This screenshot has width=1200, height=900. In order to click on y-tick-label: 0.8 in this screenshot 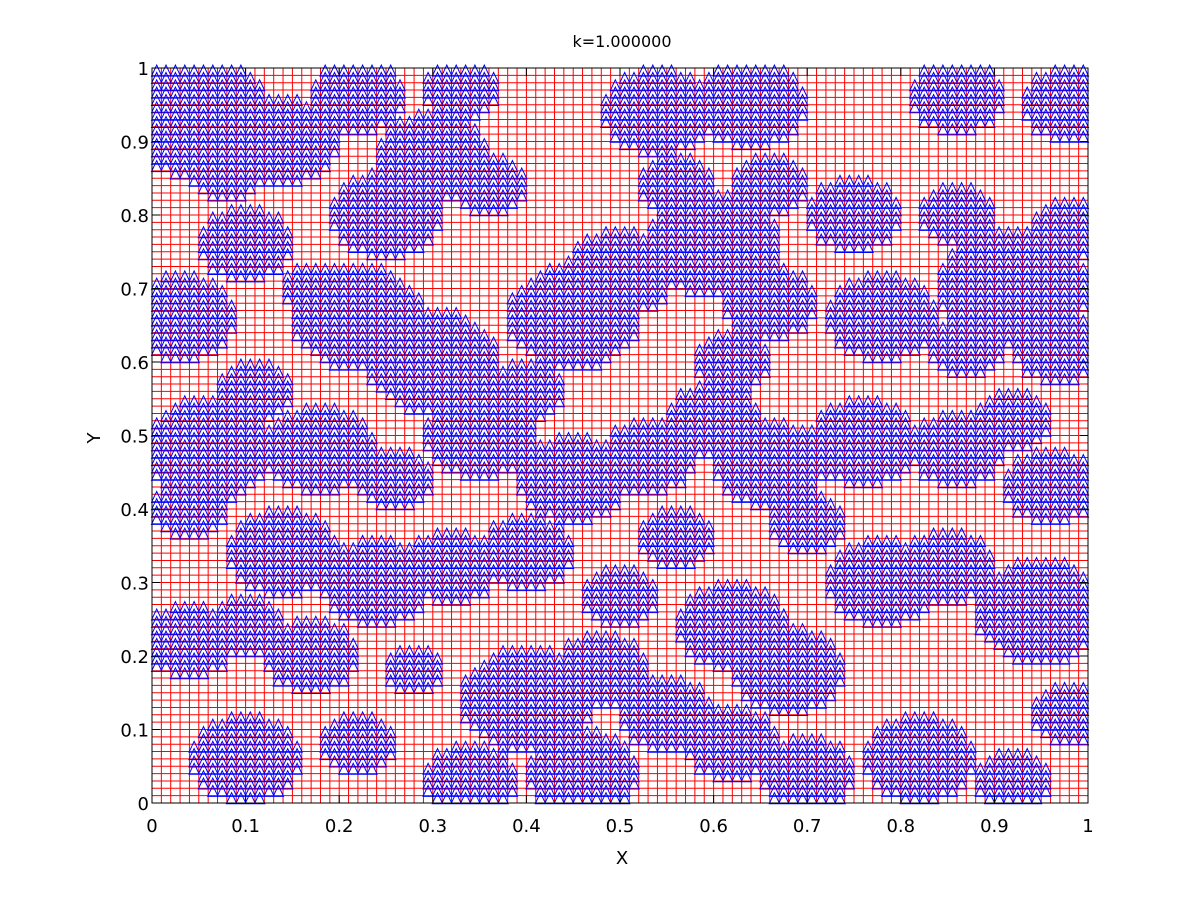, I will do `click(134, 216)`.